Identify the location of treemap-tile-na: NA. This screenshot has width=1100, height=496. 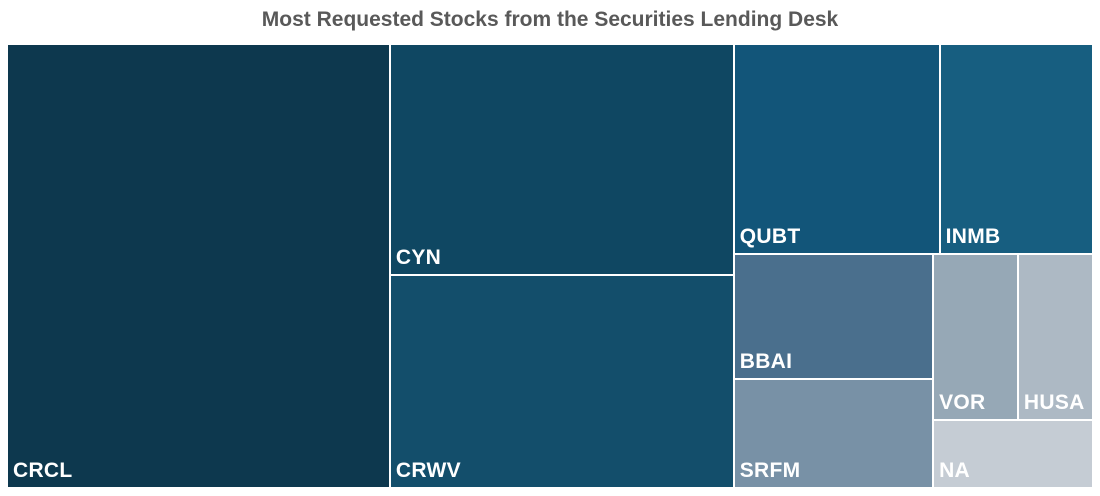
(1013, 454).